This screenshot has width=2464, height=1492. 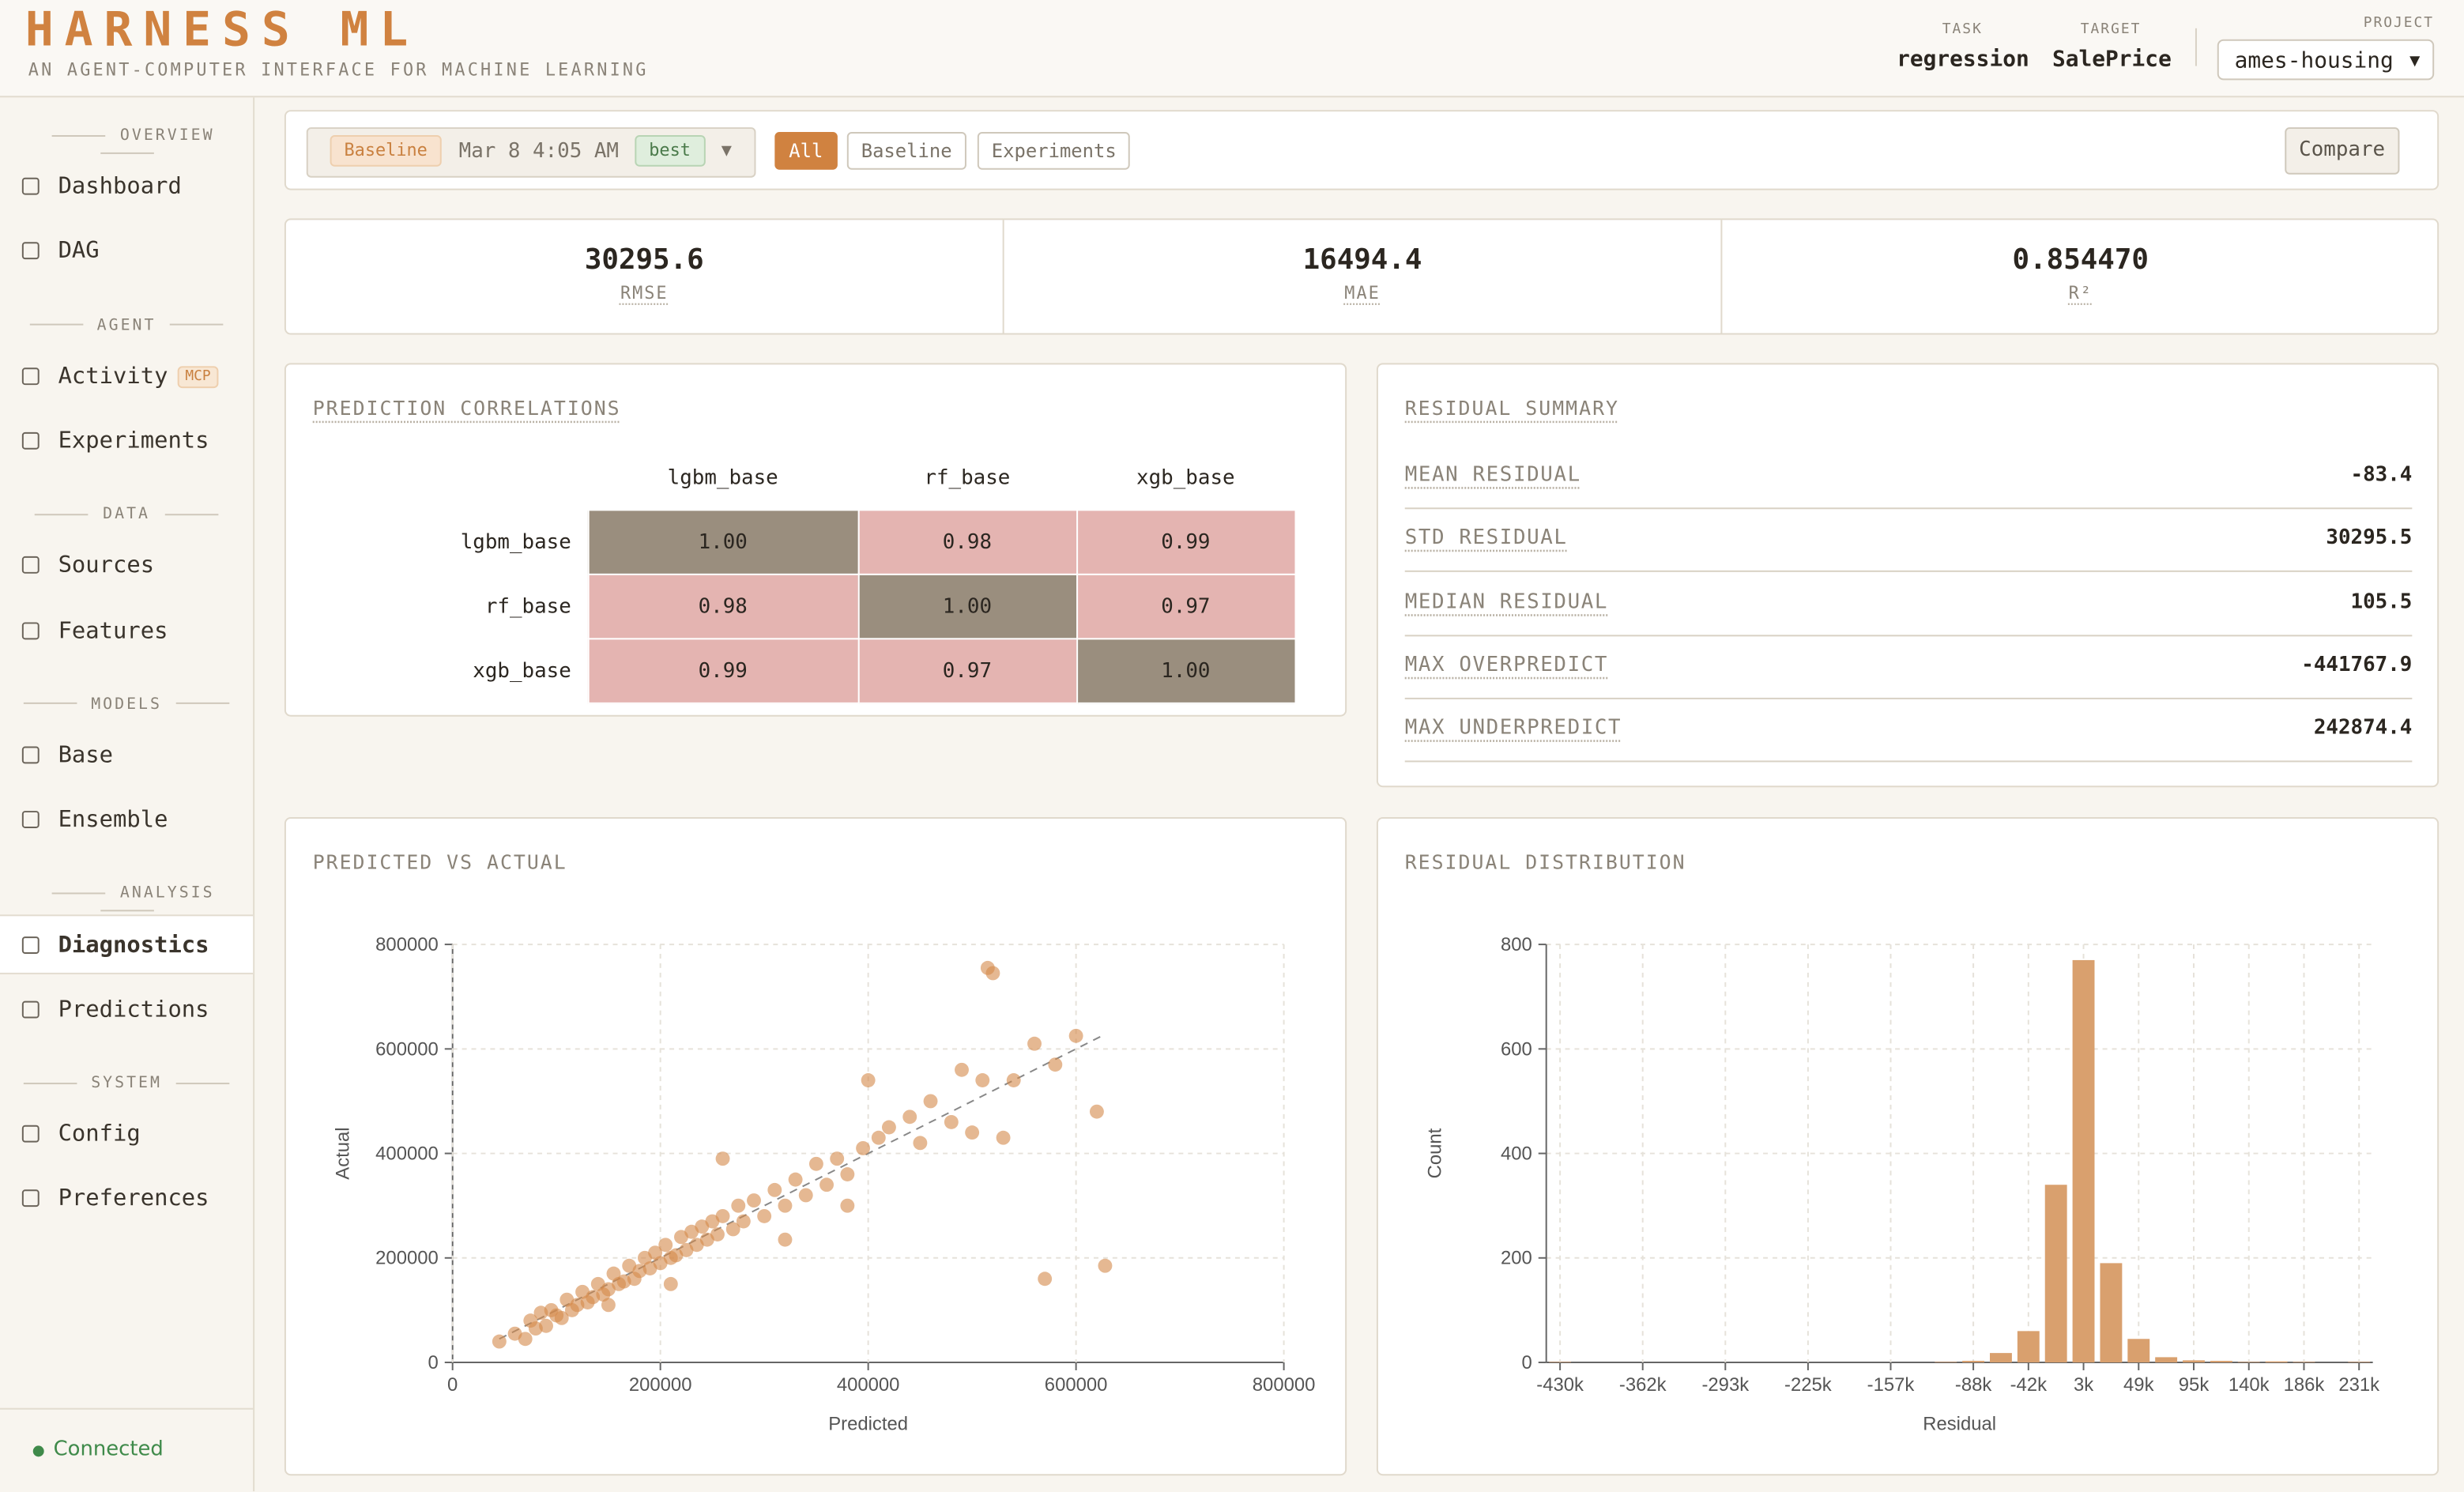 I want to click on row-header: rf_base, so click(x=527, y=606).